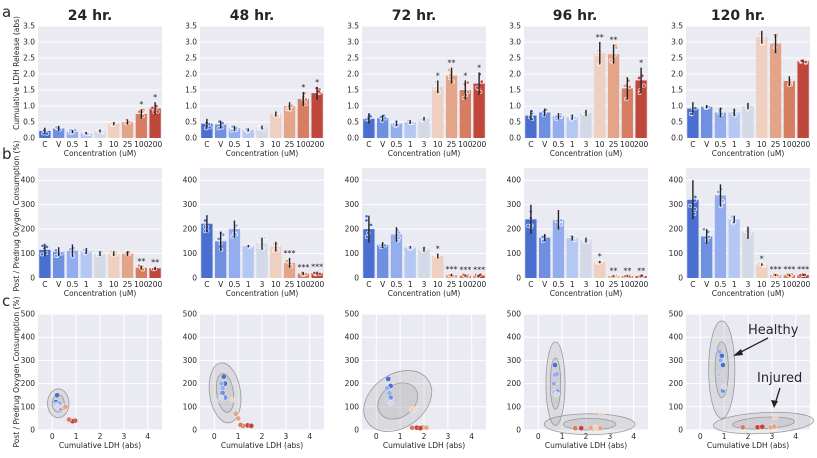 Image resolution: width=817 pixels, height=458 pixels. What do you see at coordinates (721, 369) in the screenshot?
I see `confidence-ellipse` at bounding box center [721, 369].